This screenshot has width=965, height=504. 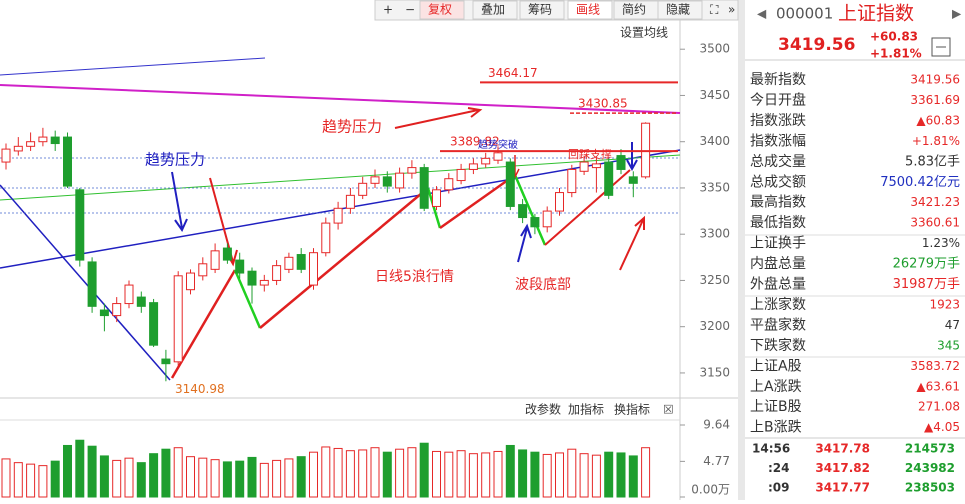 I want to click on close-icon: ☒, so click(x=668, y=410).